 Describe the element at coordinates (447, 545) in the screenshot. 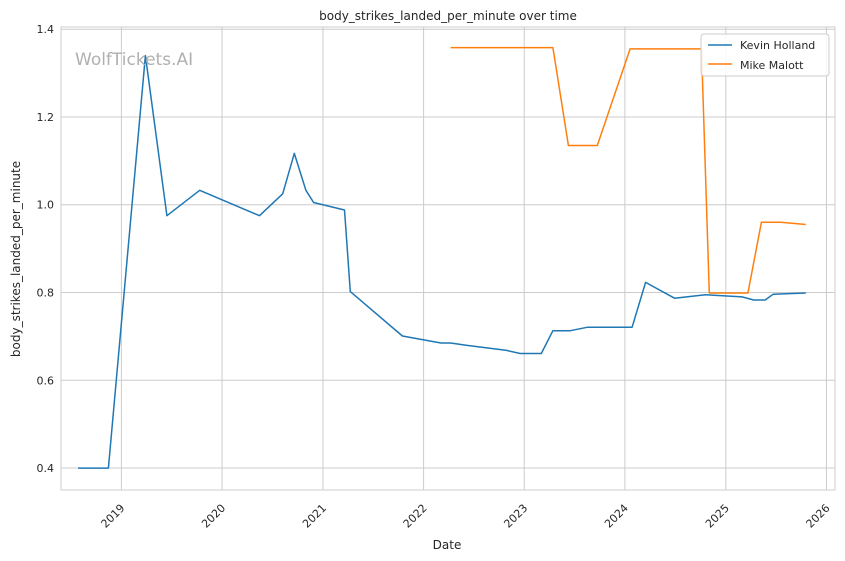

I see `x-axis-title: Date` at that location.